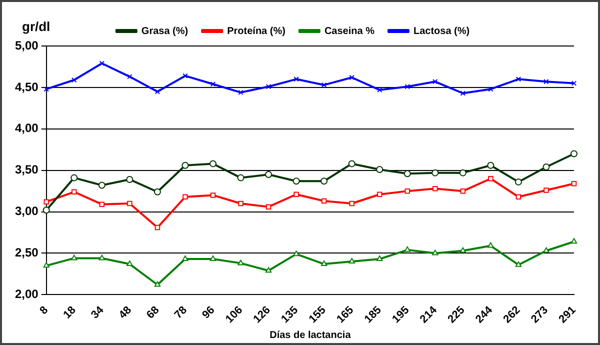 Image resolution: width=600 pixels, height=345 pixels. Describe the element at coordinates (441, 31) in the screenshot. I see `legend-label: Lactosa (%)` at that location.